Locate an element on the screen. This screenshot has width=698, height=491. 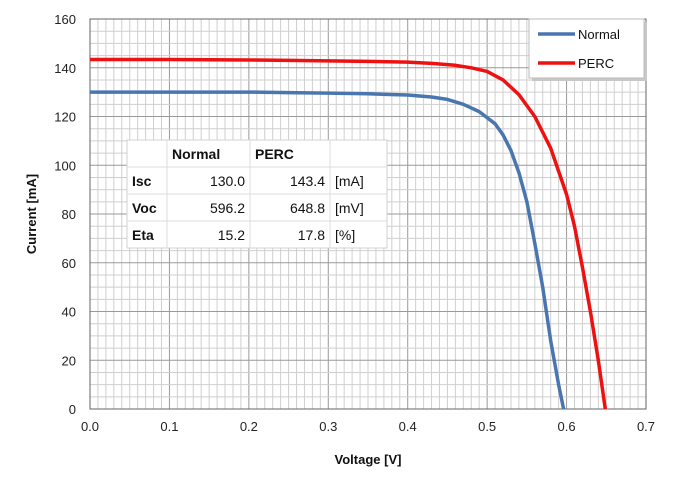
y-tick-label: 160 is located at coordinates (65, 19).